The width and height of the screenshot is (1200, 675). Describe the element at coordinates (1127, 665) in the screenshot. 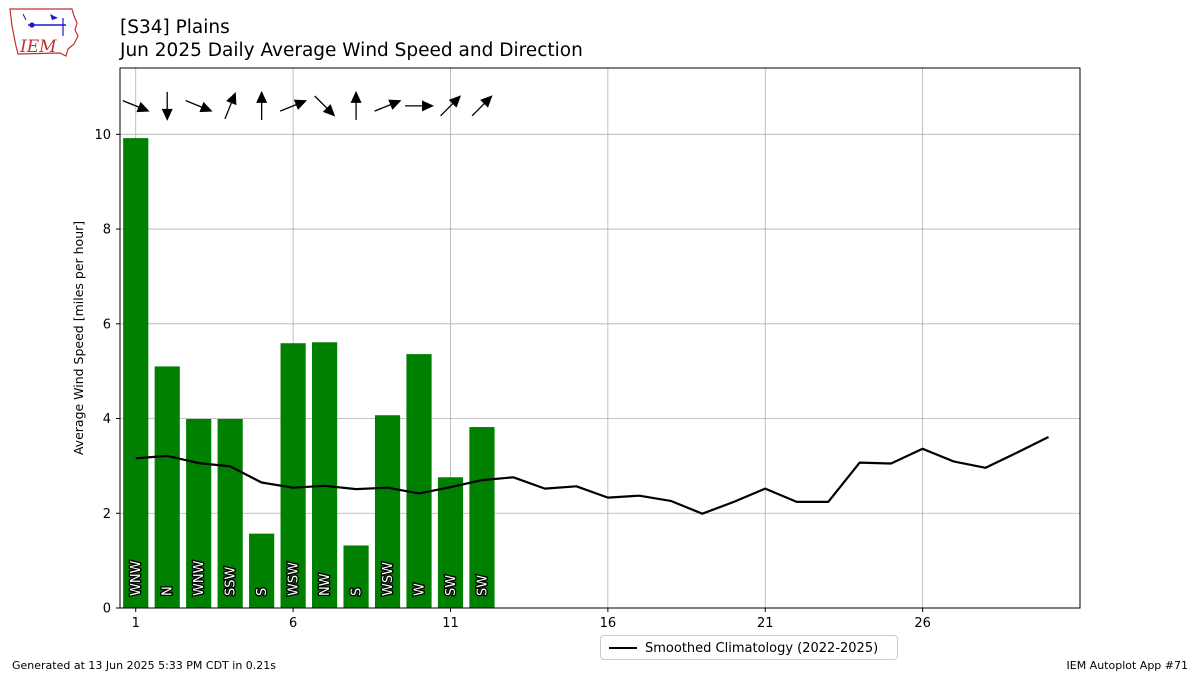

I see `footer-app: IEM Autoplot App #71` at that location.